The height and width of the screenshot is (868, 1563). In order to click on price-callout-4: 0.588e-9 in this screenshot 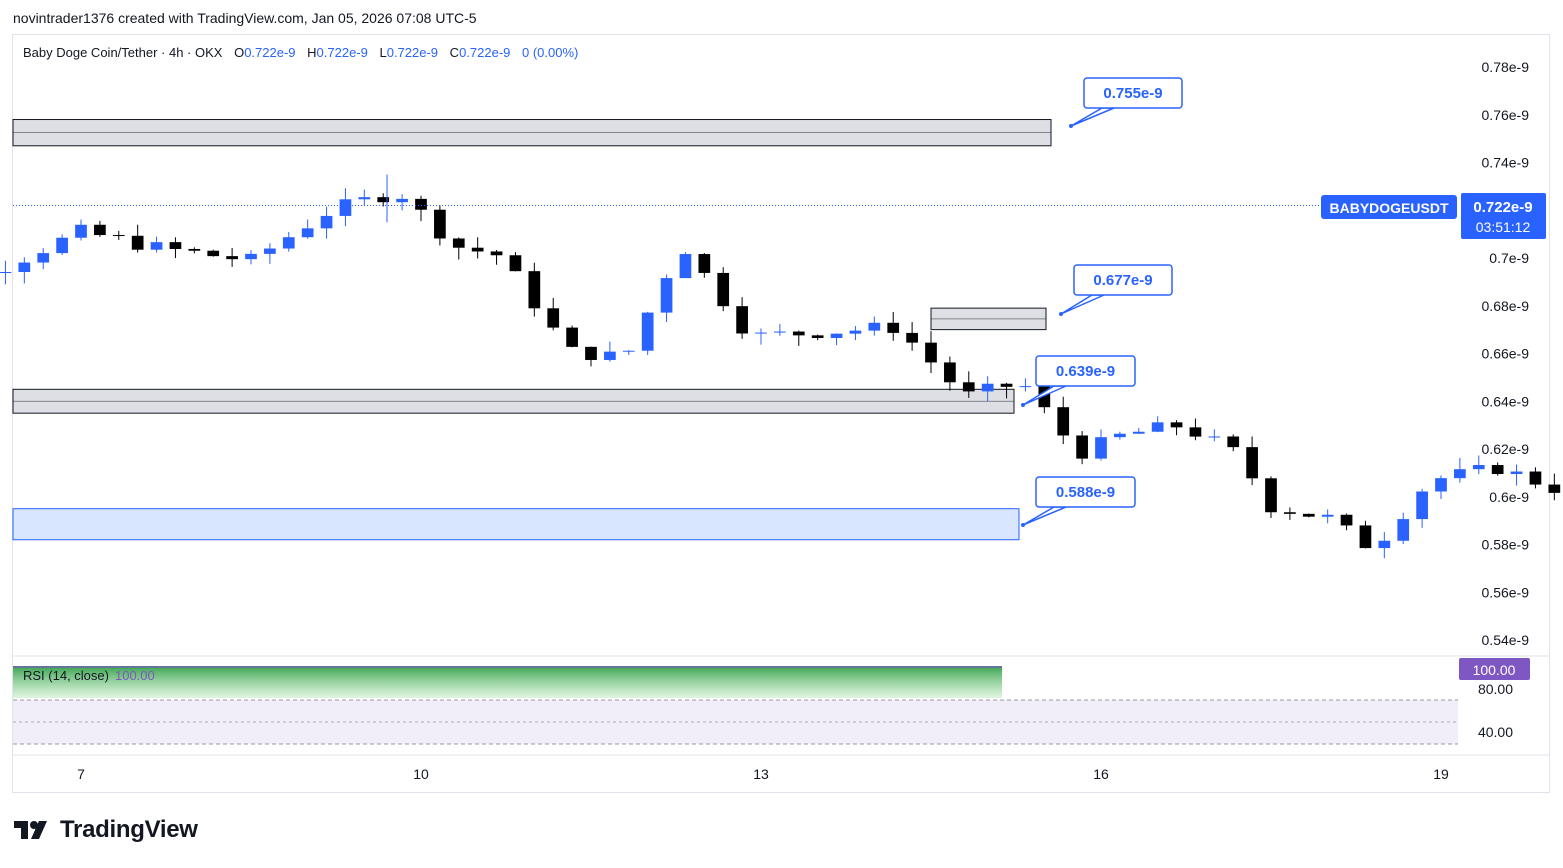, I will do `click(1078, 501)`.